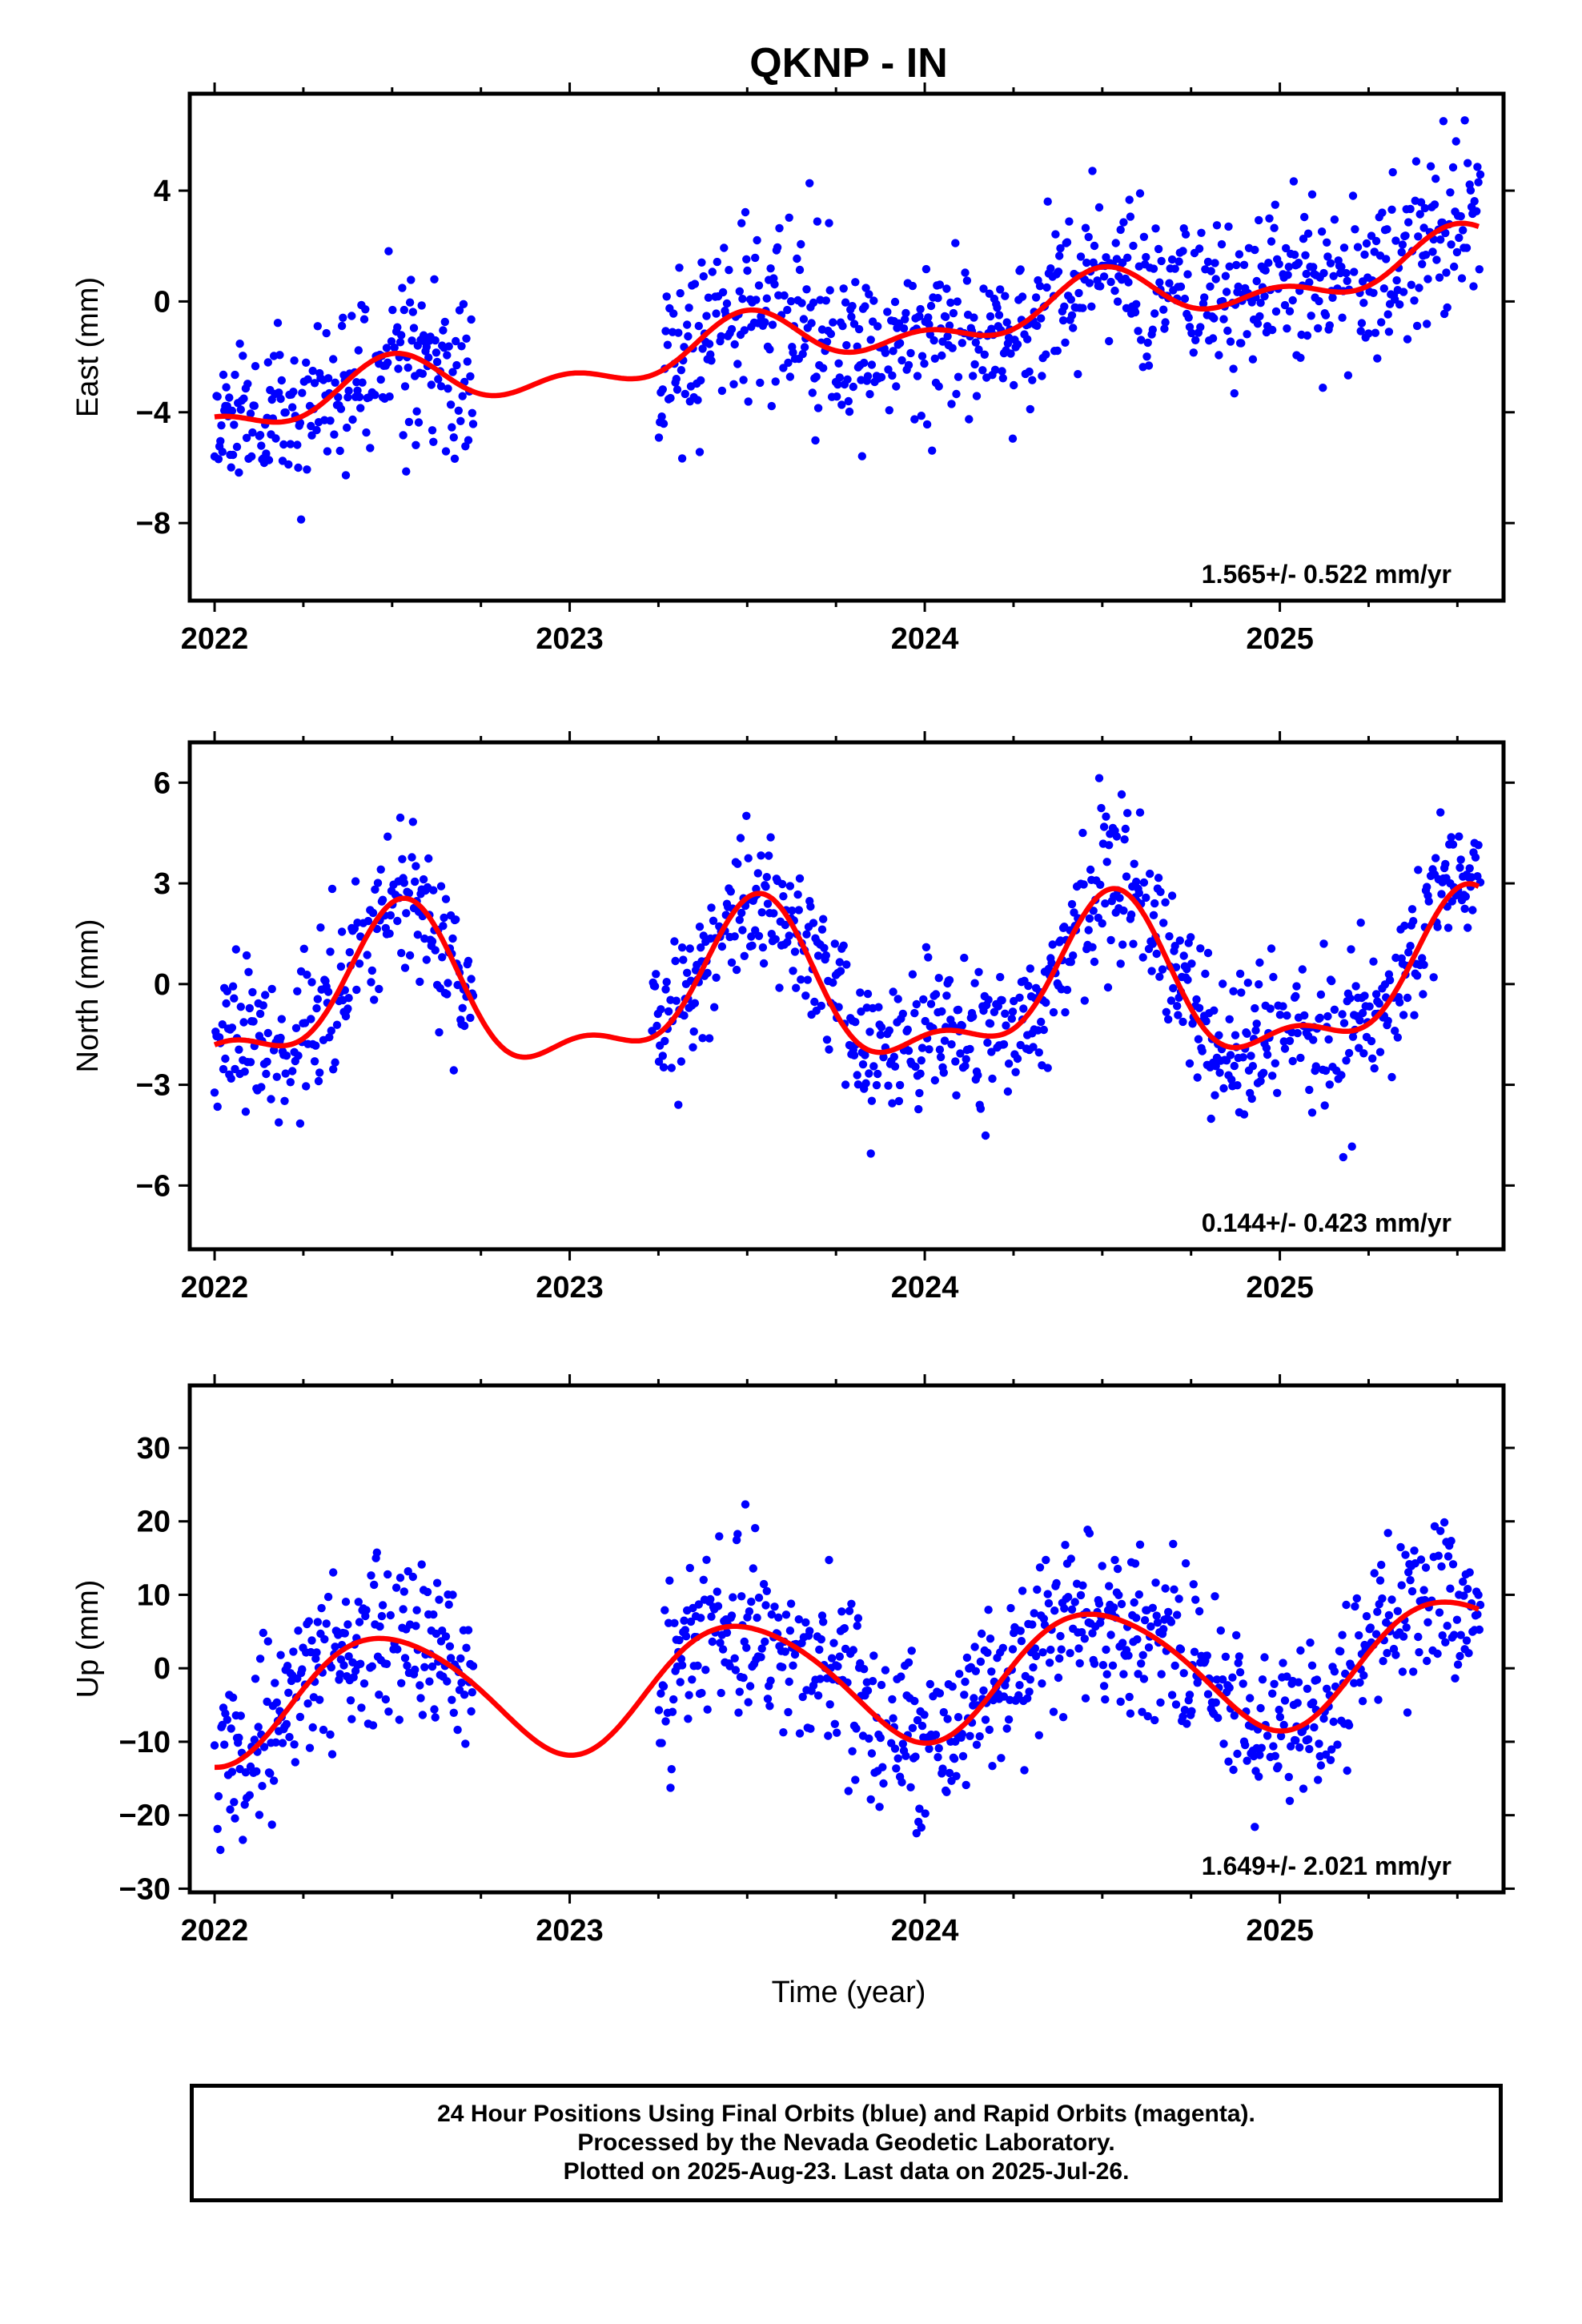  What do you see at coordinates (215, 1931) in the screenshot?
I see `x-tick-label: 2022` at bounding box center [215, 1931].